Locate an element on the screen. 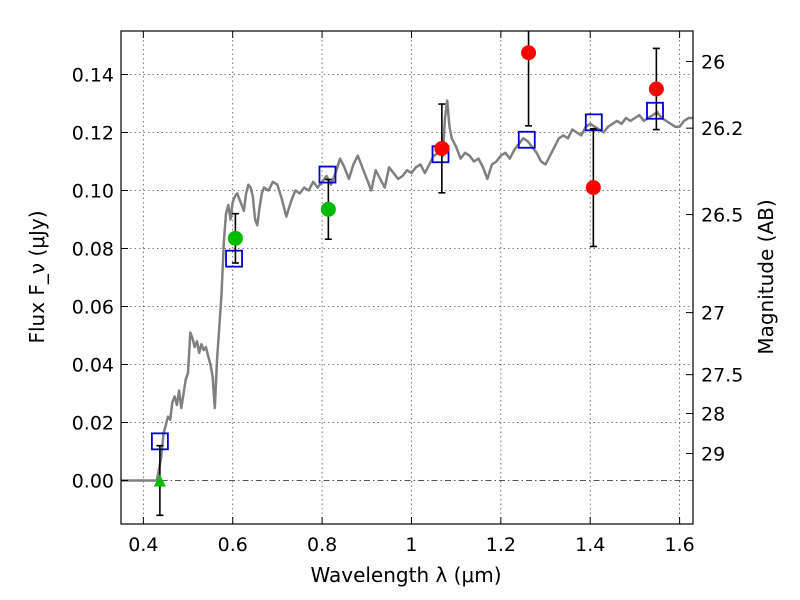 This screenshot has height=600, width=800. upper-limit-triangle is located at coordinates (159, 480).